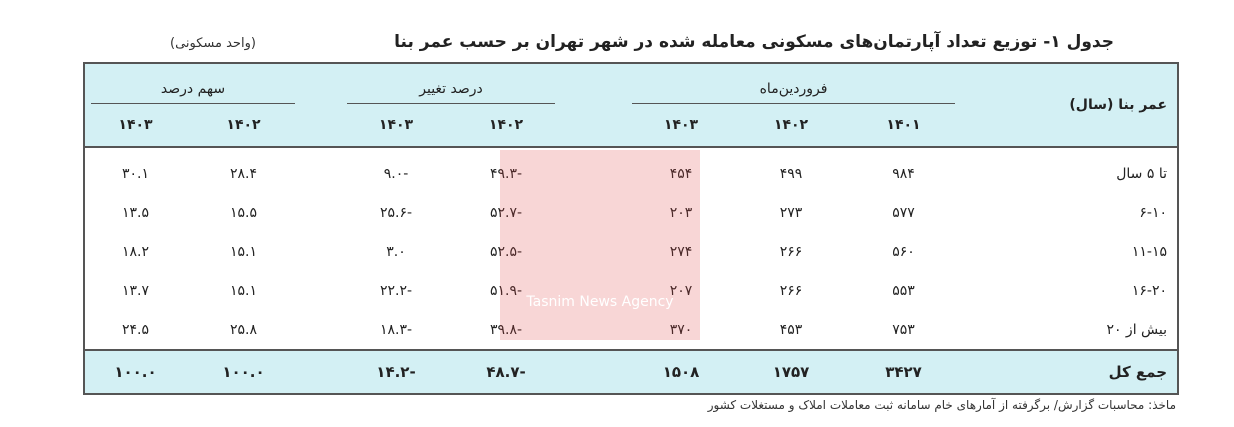  Describe the element at coordinates (1070, 105) in the screenshot. I see `header-age: عمر بنا (سال)` at that location.